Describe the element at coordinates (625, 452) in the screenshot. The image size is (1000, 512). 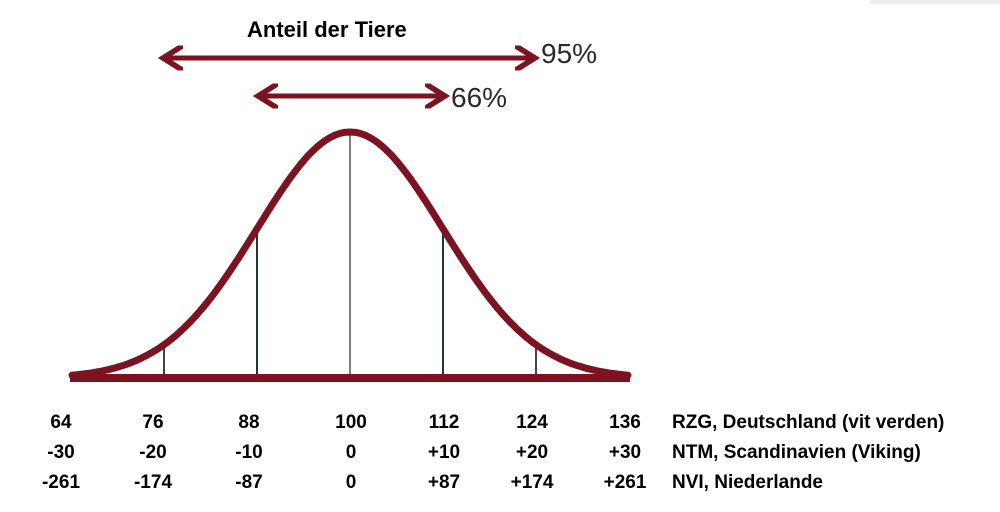
I see `scale-value: +30` at that location.